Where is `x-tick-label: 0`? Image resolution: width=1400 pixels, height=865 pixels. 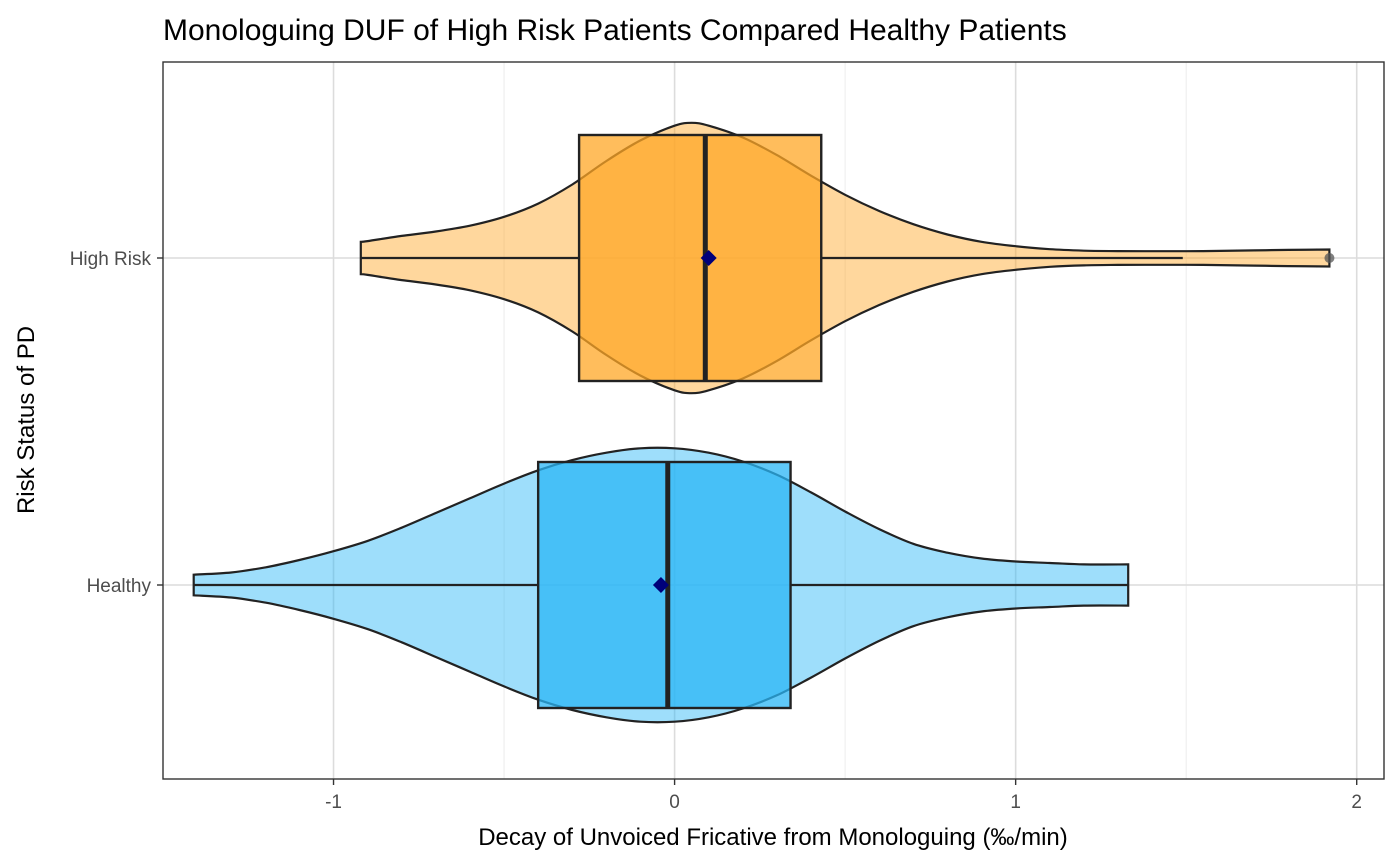
x-tick-label: 0 is located at coordinates (674, 802).